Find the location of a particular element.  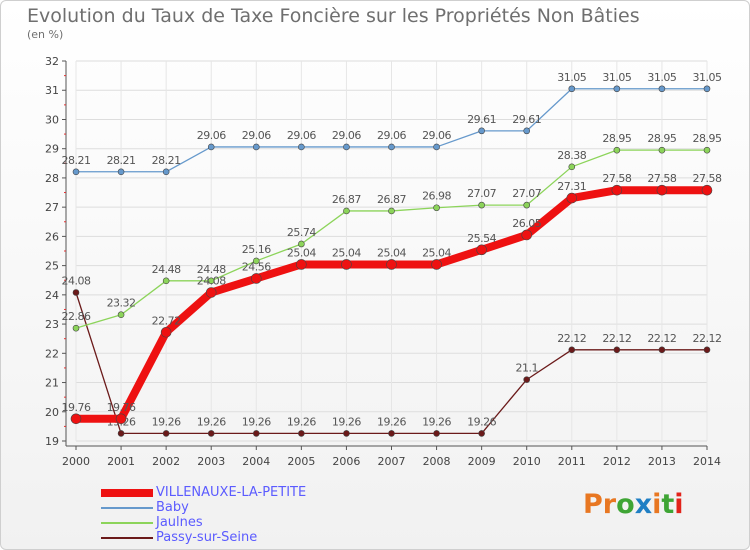

y-tick-label: 22 is located at coordinates (52, 353).